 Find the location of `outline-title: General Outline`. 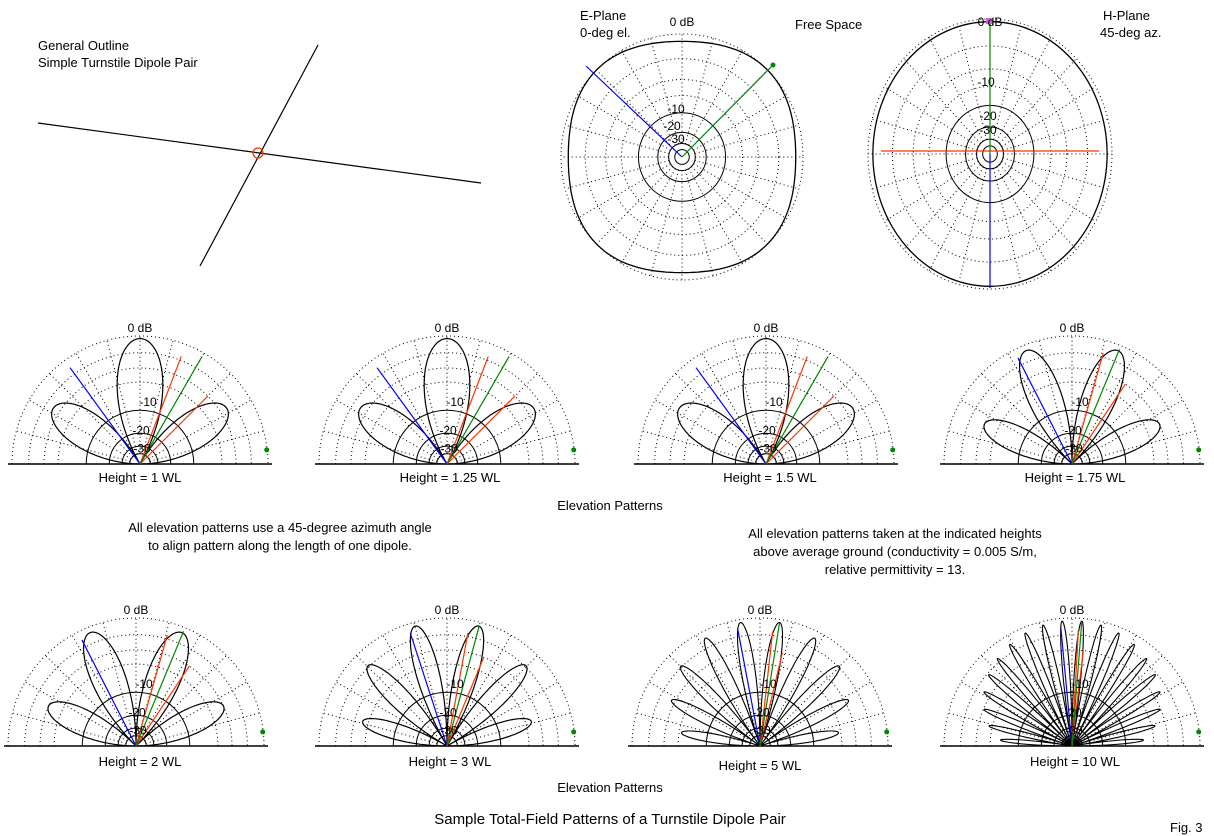

outline-title: General Outline is located at coordinates (84, 45).